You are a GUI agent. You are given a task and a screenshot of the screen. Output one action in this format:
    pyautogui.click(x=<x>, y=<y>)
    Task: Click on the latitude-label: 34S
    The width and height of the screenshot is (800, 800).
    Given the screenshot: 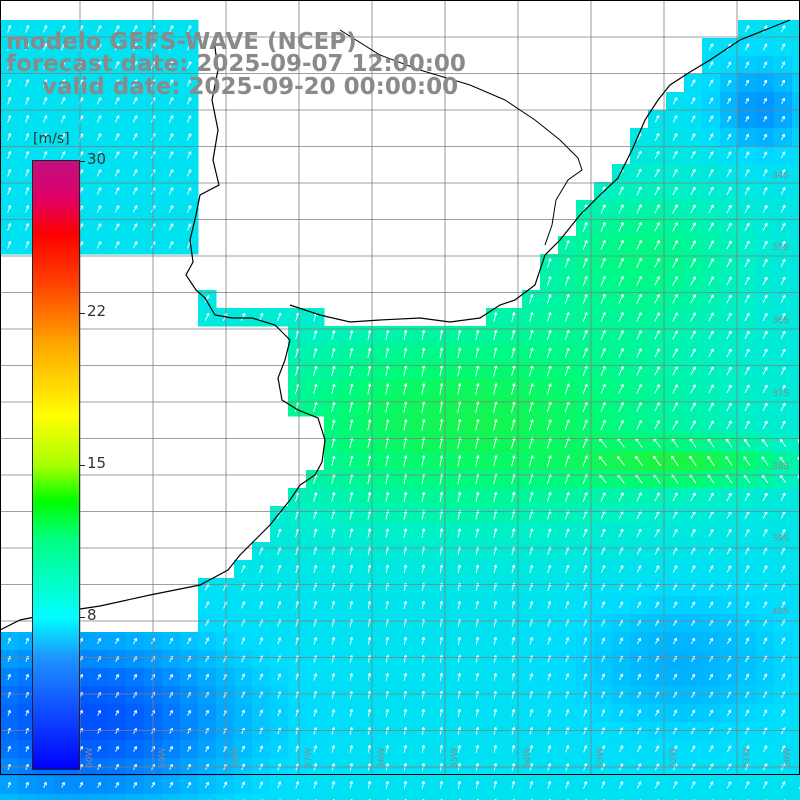 What is the action you would take?
    pyautogui.click(x=780, y=176)
    